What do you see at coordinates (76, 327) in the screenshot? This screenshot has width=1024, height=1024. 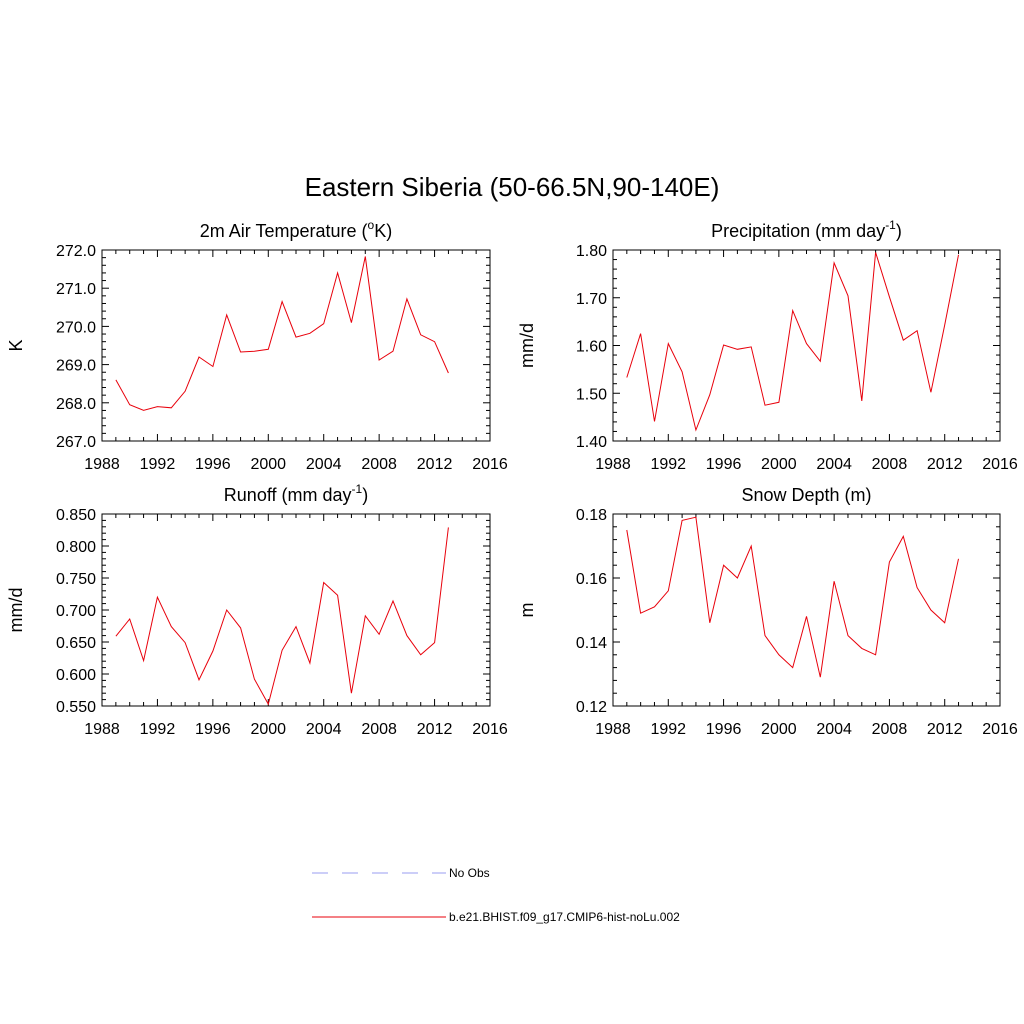 I see `y-tick-label: 270.0` at bounding box center [76, 327].